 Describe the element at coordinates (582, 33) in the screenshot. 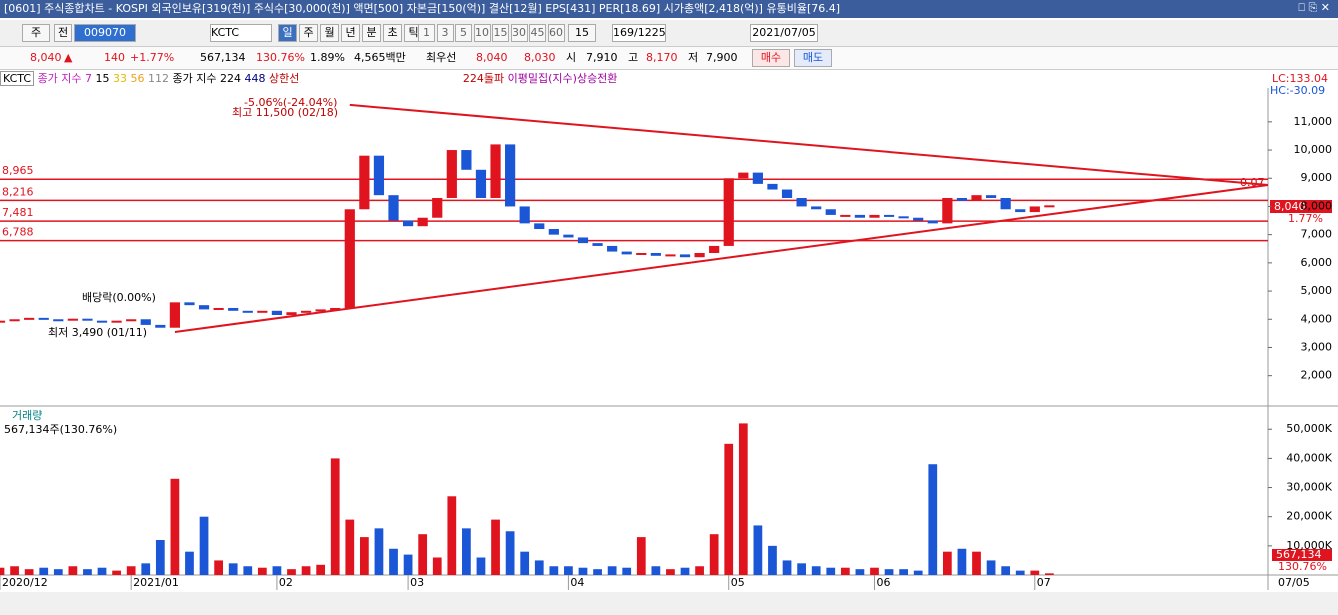

I see `interval-select: 15` at that location.